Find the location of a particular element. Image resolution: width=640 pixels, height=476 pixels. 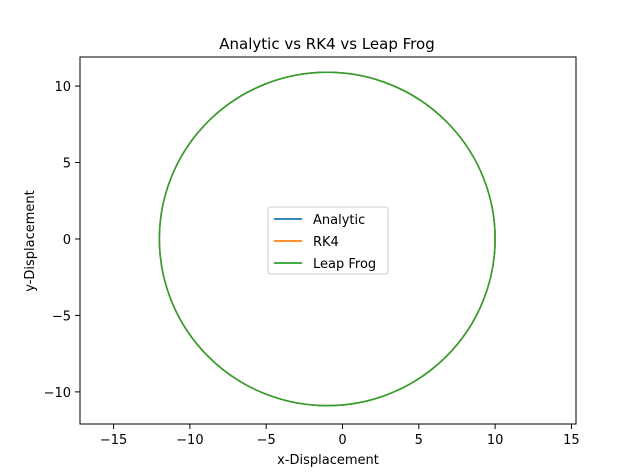

legend: Analytic RK4 Leap Frog is located at coordinates (328, 240).